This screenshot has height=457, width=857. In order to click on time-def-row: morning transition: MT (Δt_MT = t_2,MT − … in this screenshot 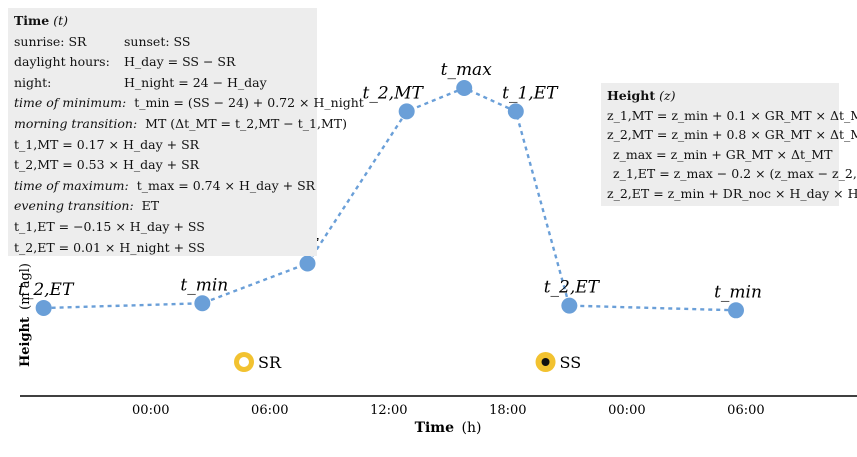, I will do `click(180, 124)`.